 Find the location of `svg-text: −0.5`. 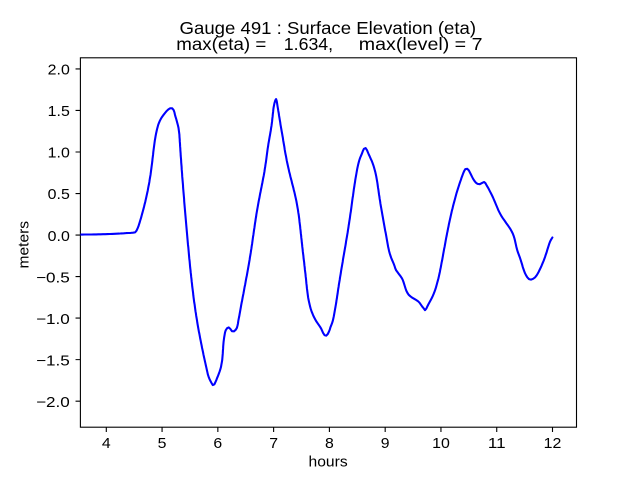

svg-text: −0.5 is located at coordinates (53, 278).